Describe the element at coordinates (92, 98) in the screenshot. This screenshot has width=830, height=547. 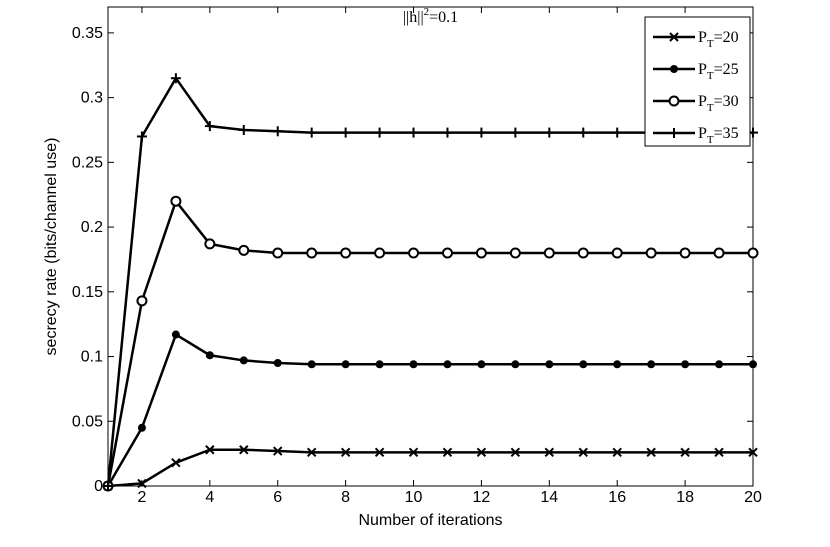
I see `y-tick-label: 0.3` at that location.